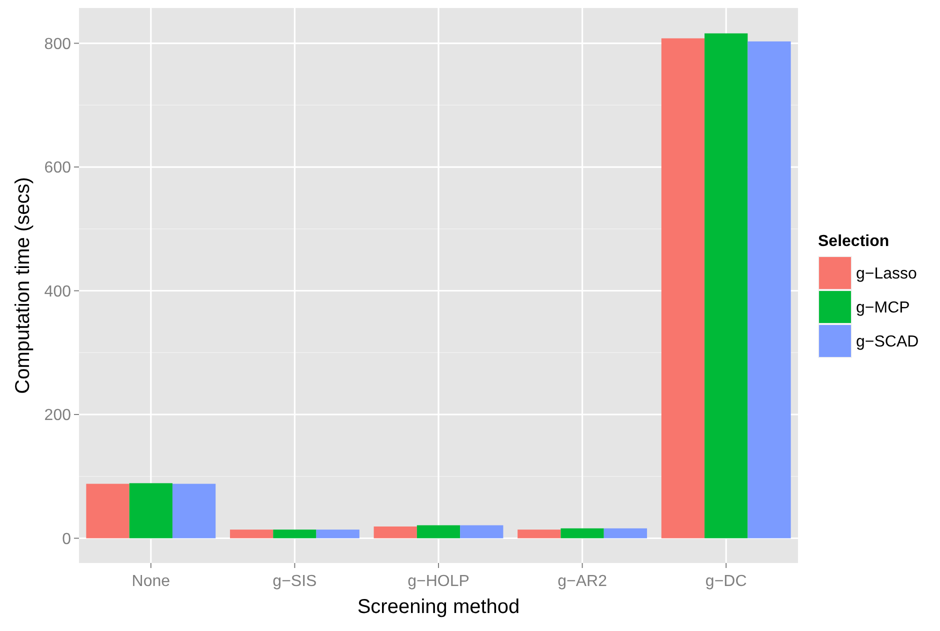  I want to click on y-tick-label: 0, so click(67, 539).